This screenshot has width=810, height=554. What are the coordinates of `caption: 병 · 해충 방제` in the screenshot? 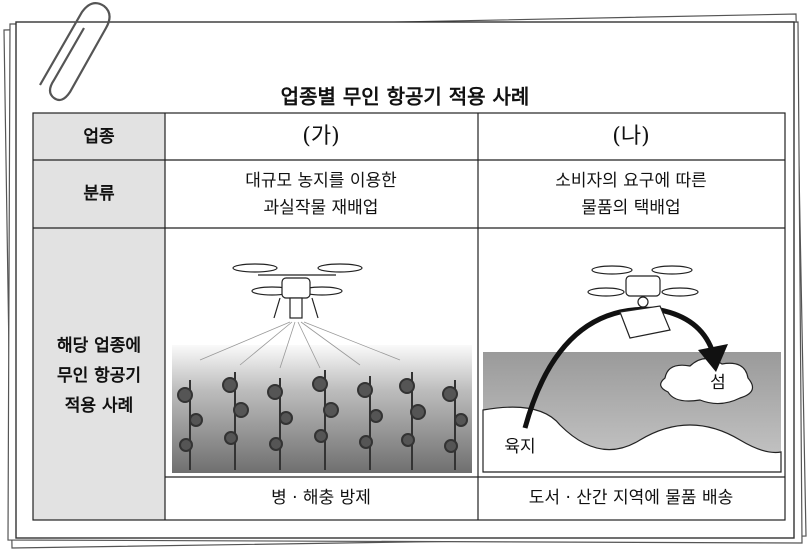 It's located at (321, 498).